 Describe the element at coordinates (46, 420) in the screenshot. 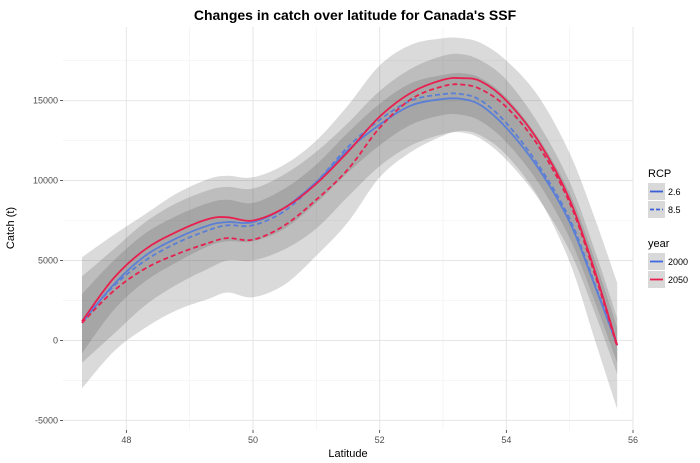

I see `y-tick-label: -5000` at that location.